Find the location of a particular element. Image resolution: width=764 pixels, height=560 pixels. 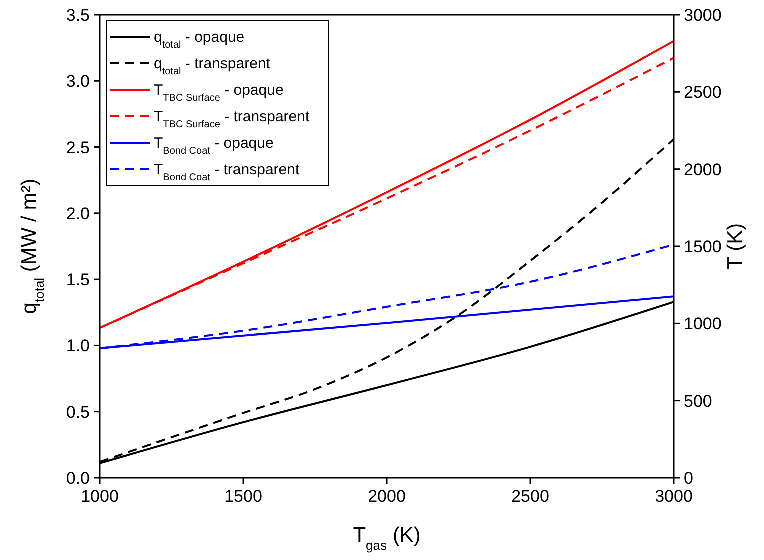

x-tick-label: 2000 is located at coordinates (387, 496).